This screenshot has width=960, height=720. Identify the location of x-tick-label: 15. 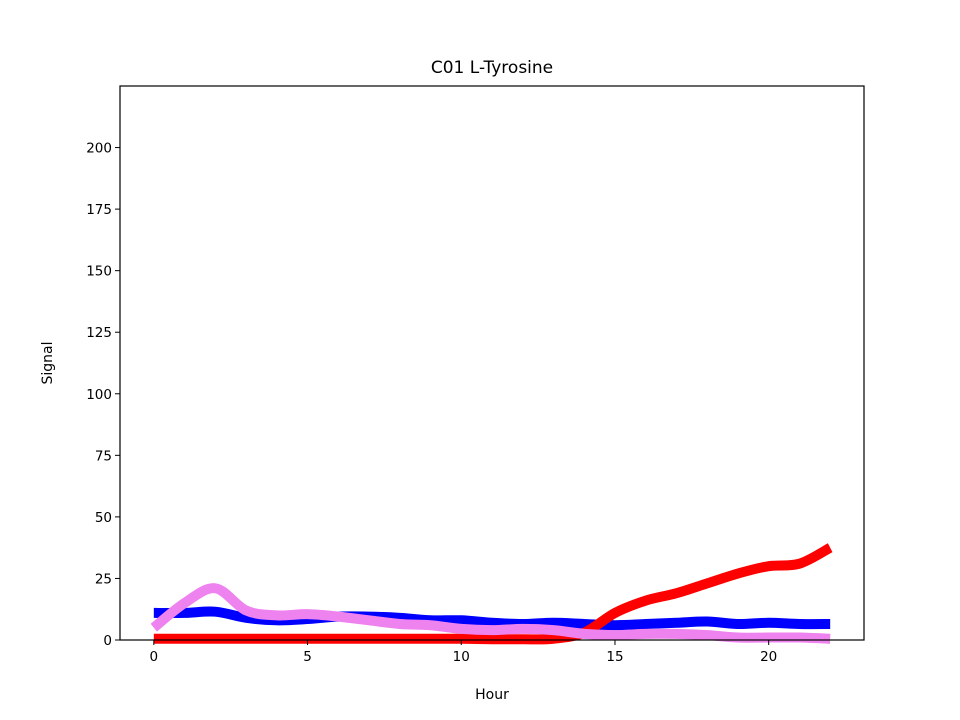
(614, 657).